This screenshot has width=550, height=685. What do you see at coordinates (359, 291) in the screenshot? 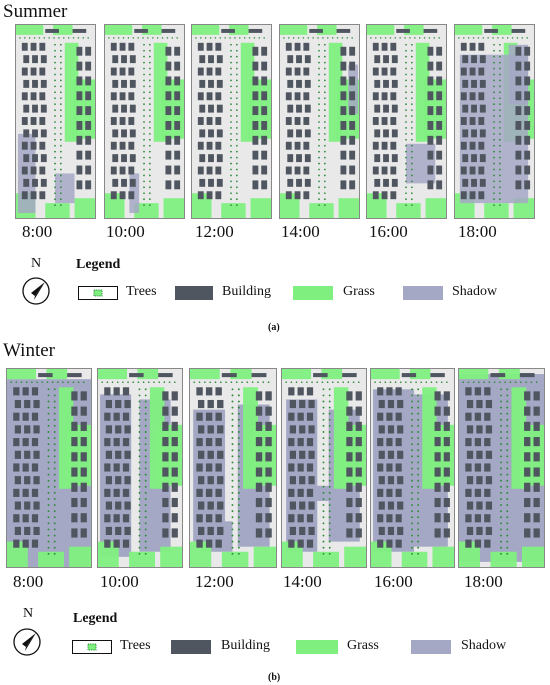
I see `grass-label: Grass` at bounding box center [359, 291].